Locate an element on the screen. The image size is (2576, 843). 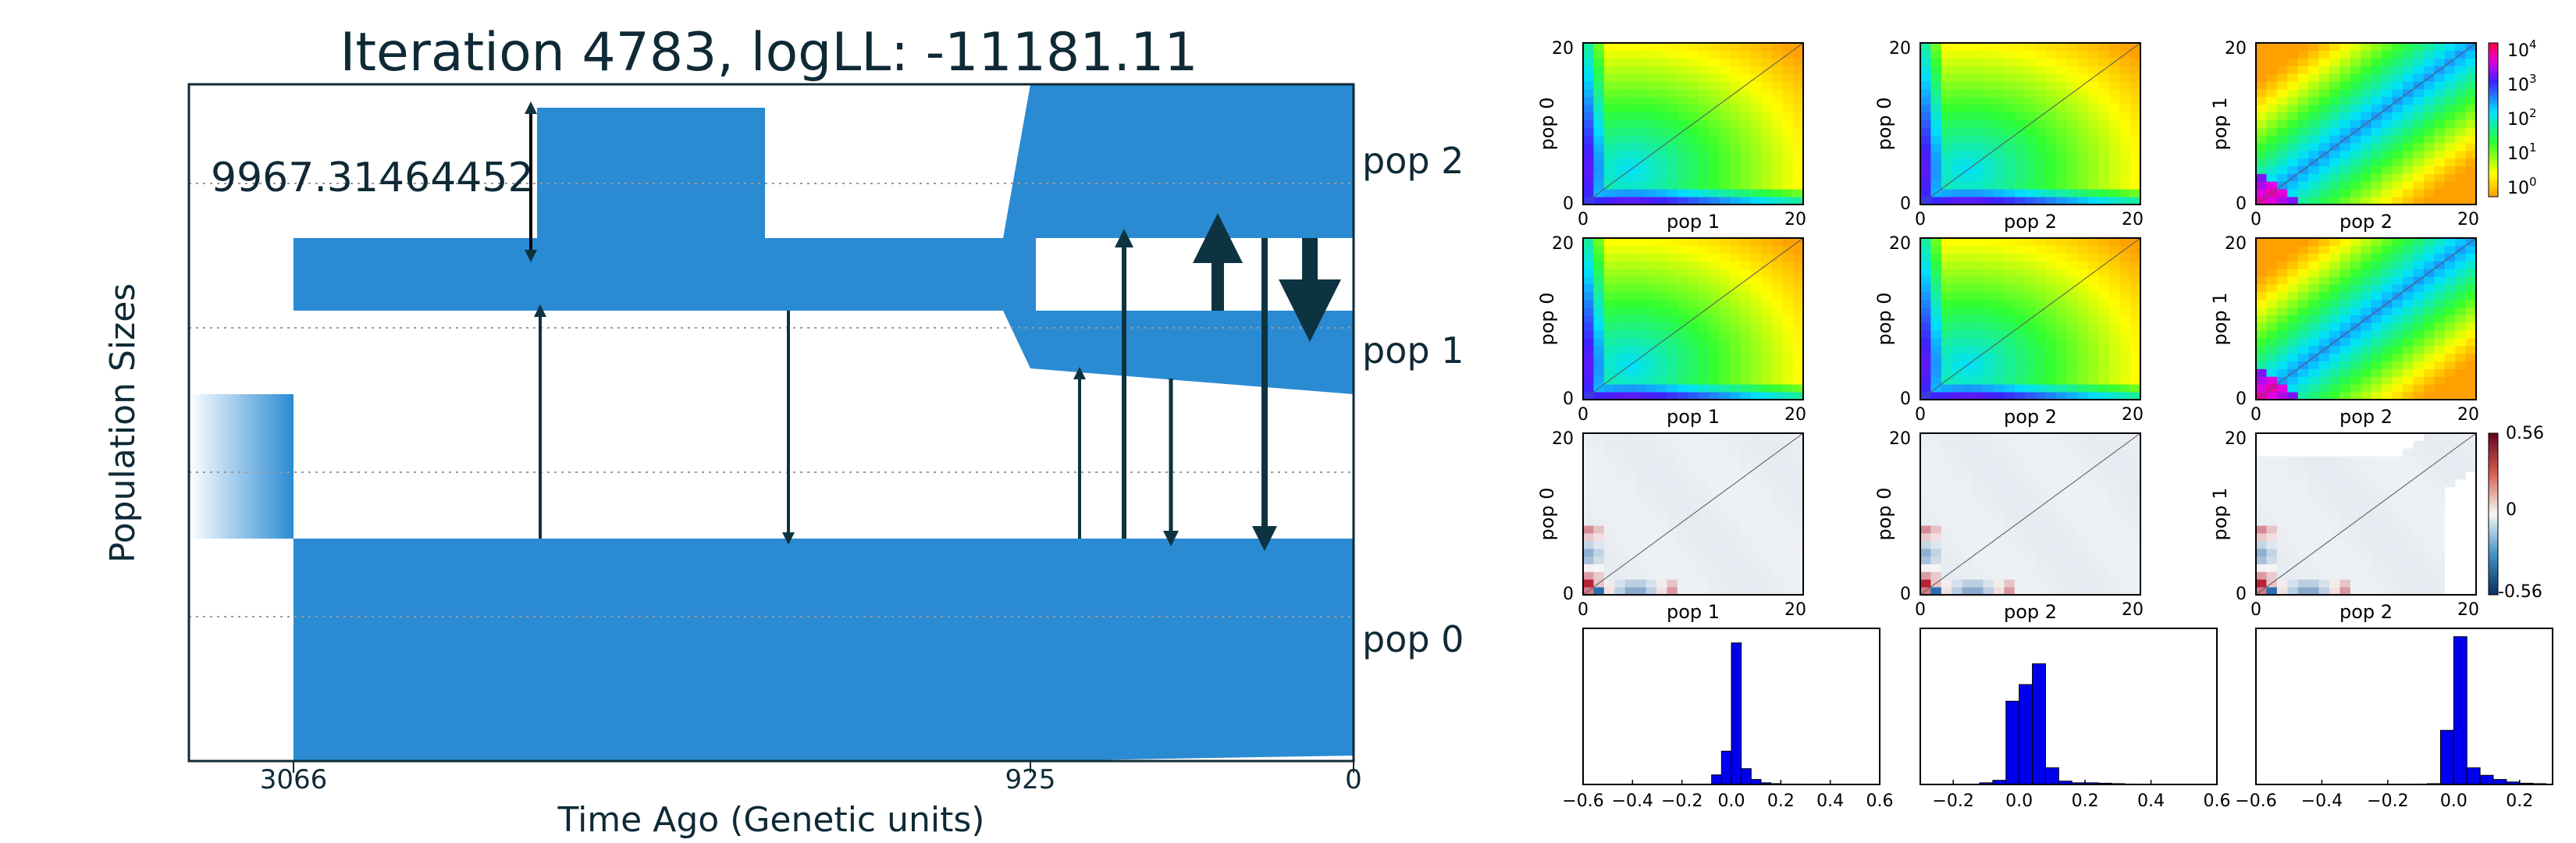
sfs-ylabel: pop 1 is located at coordinates (2220, 123).